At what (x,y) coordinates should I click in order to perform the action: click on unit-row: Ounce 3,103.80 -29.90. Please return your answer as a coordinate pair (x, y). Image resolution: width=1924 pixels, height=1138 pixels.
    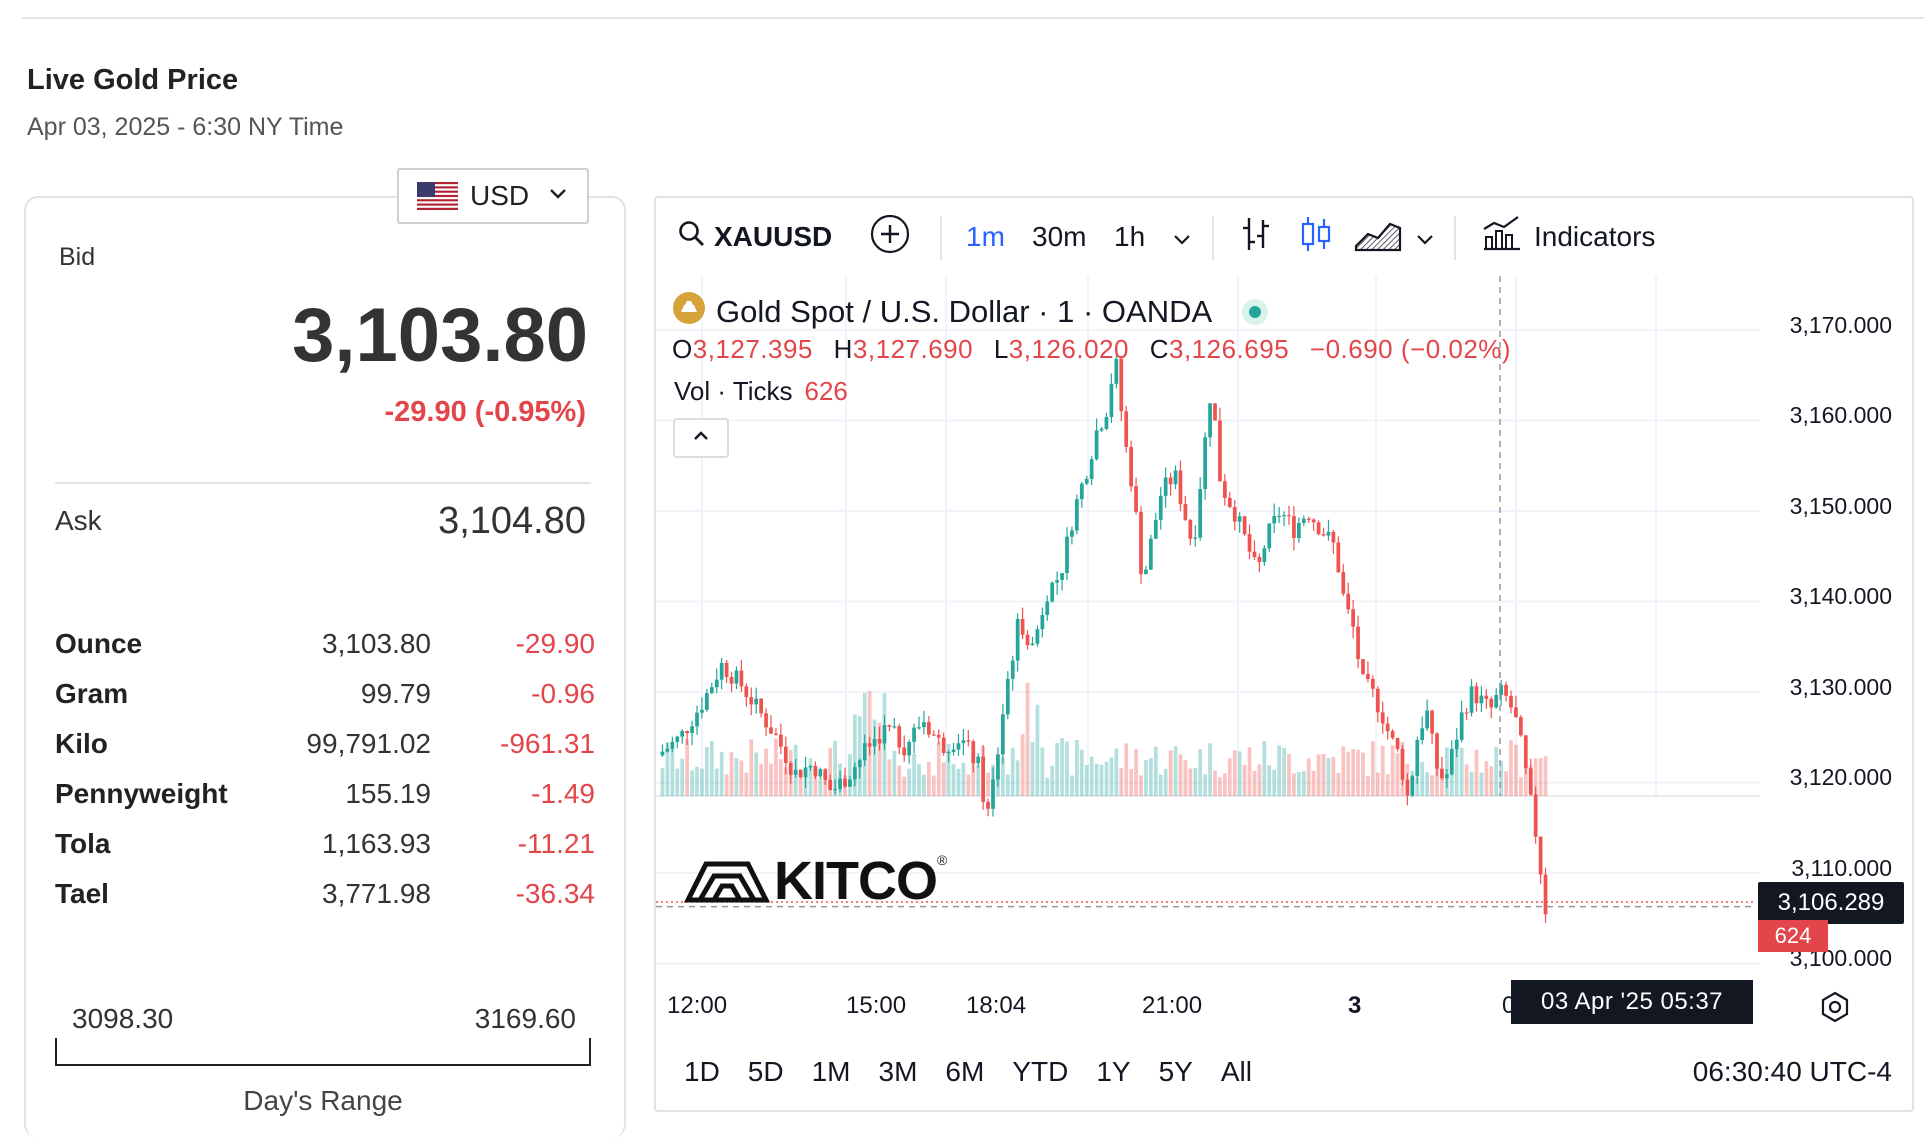
    Looking at the image, I should click on (325, 653).